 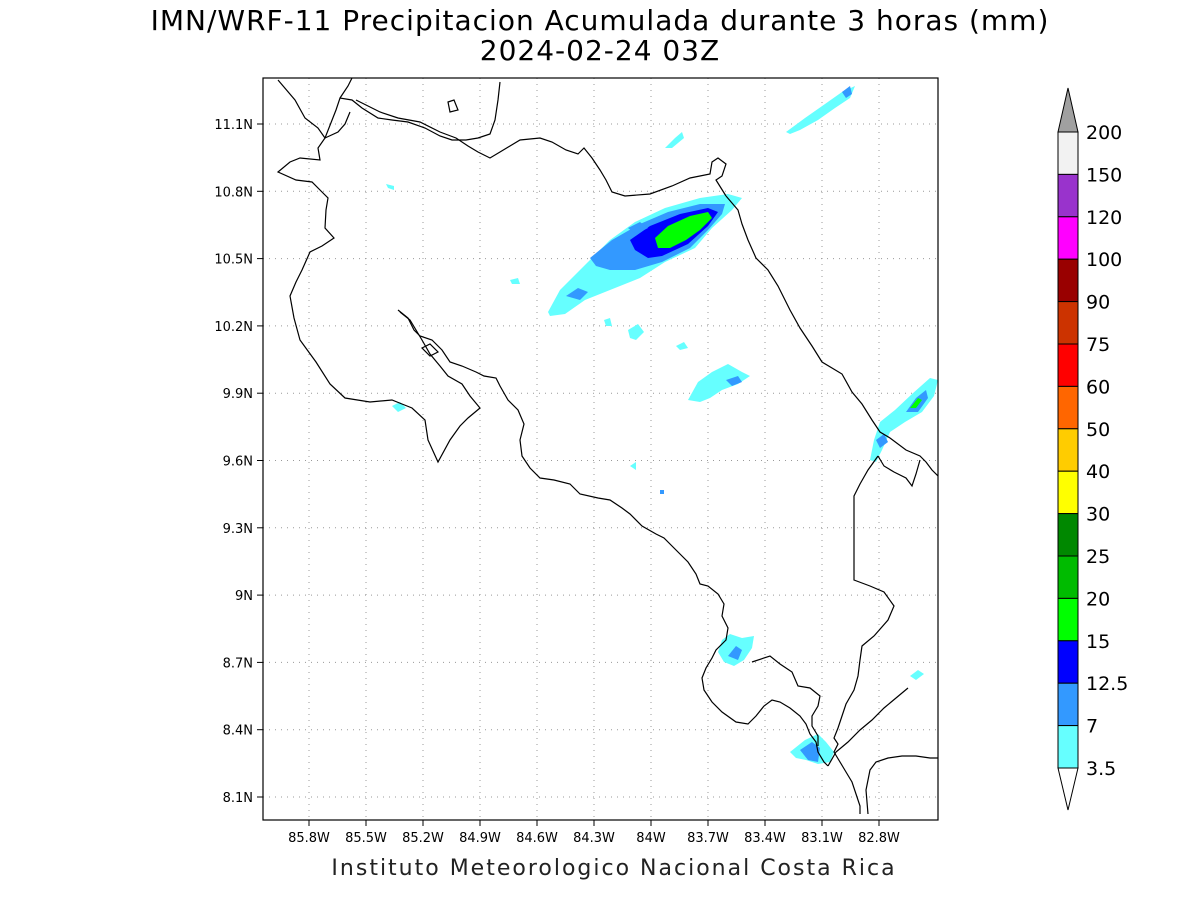 I want to click on colorbar-label: 20, so click(x=1098, y=599).